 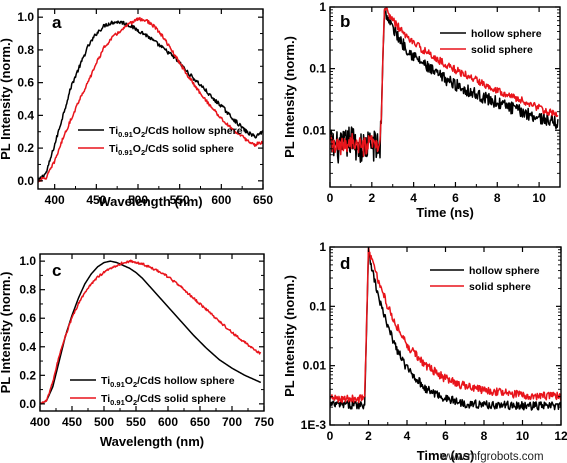 What do you see at coordinates (264, 422) in the screenshot?
I see `x-tick-label: 750` at bounding box center [264, 422].